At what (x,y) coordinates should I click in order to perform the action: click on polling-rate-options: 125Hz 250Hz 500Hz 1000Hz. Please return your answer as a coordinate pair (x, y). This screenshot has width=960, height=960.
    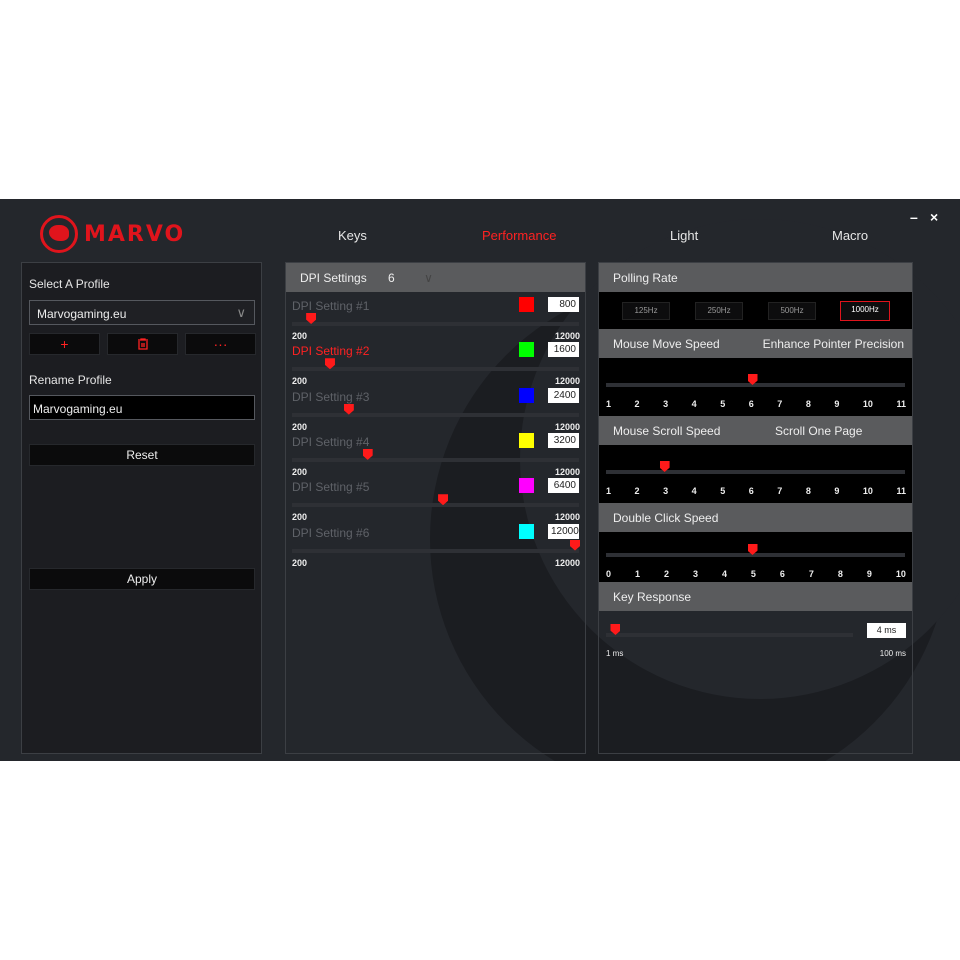
    Looking at the image, I should click on (755, 310).